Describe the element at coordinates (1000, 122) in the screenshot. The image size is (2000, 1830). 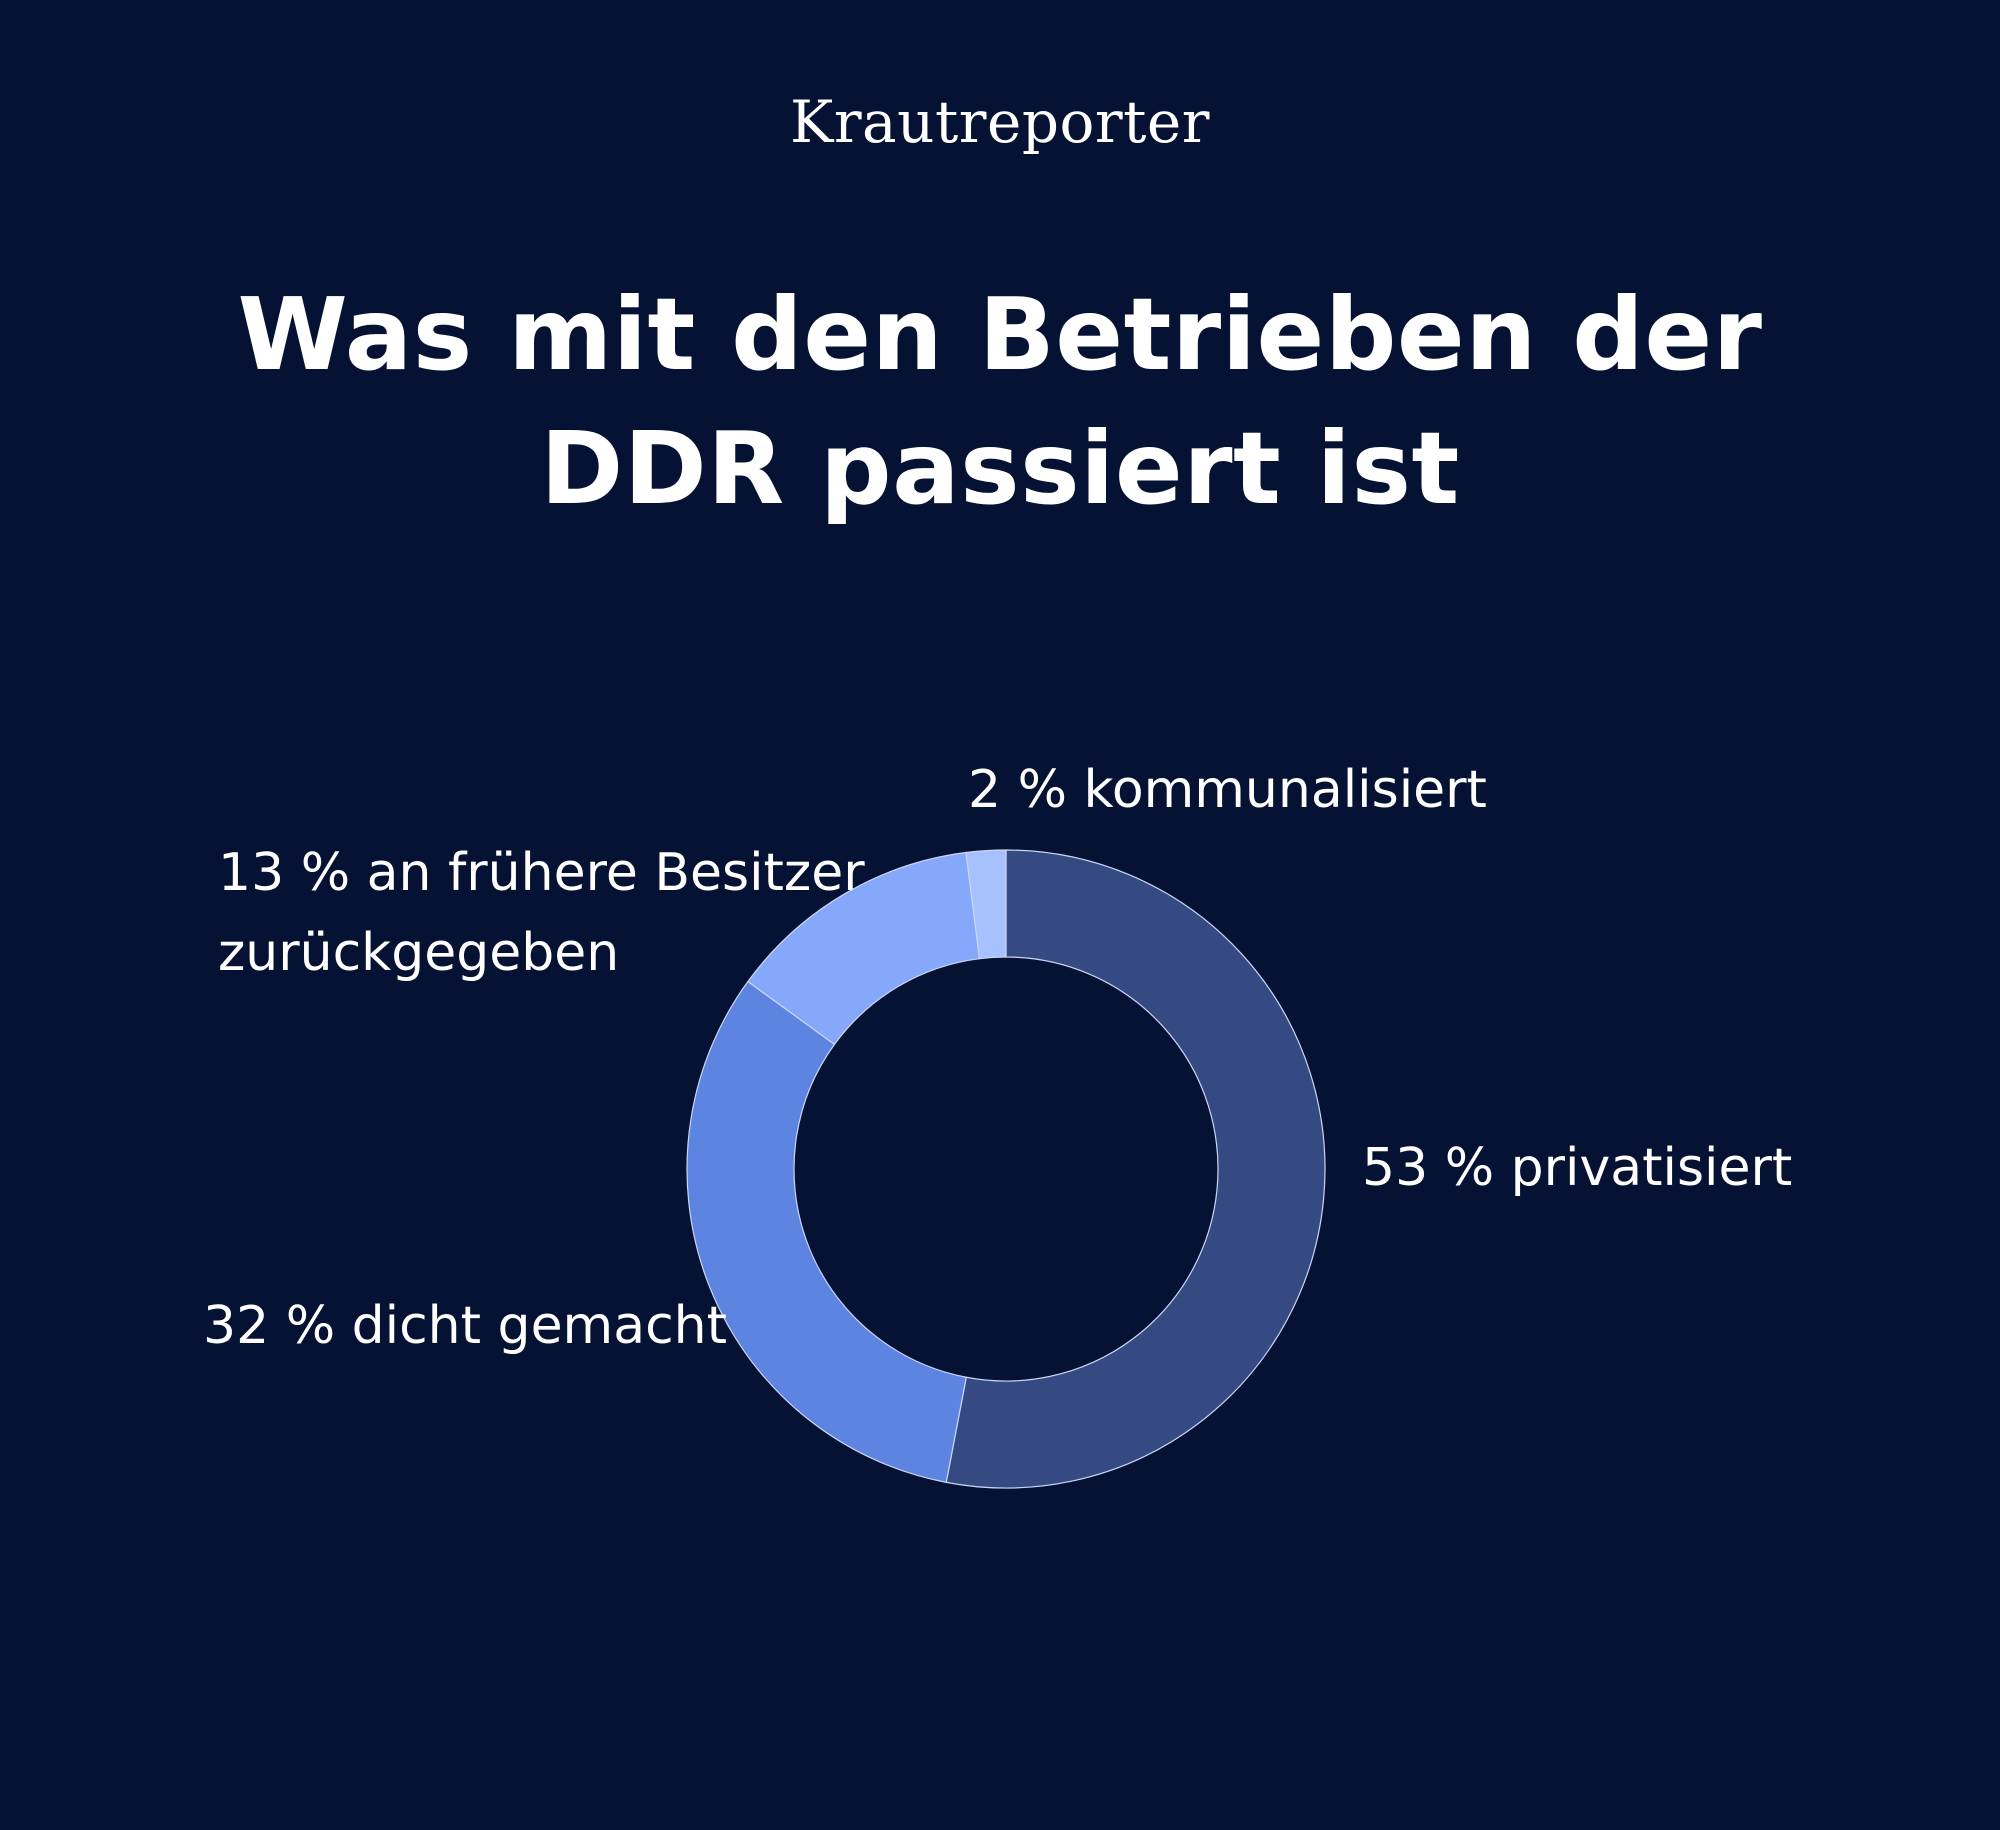
I see `brand-logo: Krautreporter` at that location.